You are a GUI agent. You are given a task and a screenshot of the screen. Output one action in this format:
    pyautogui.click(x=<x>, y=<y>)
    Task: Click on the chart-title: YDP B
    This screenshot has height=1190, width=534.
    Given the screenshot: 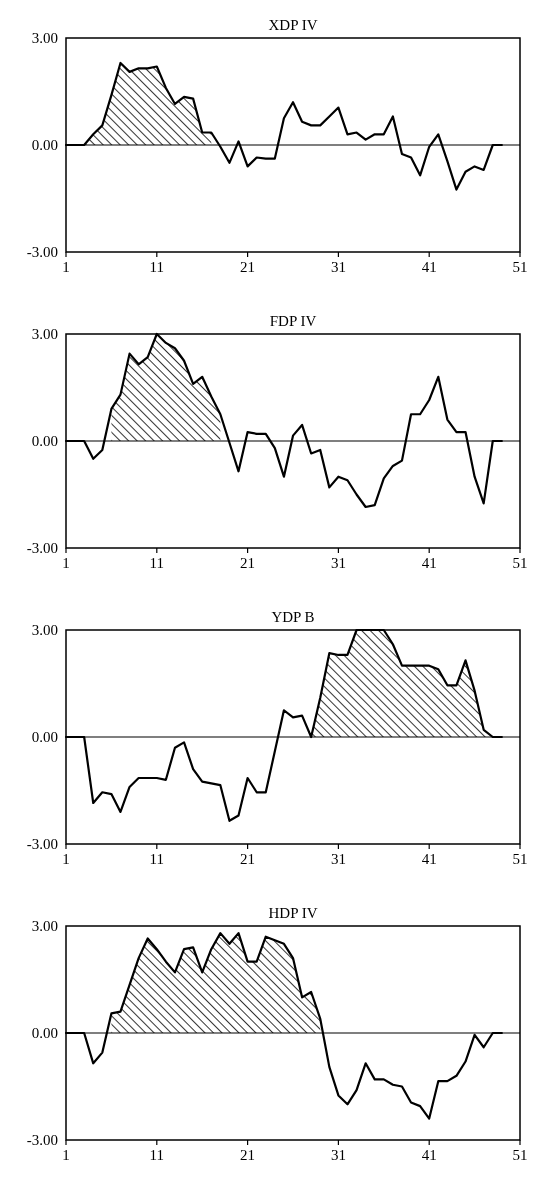 What is the action you would take?
    pyautogui.click(x=293, y=617)
    